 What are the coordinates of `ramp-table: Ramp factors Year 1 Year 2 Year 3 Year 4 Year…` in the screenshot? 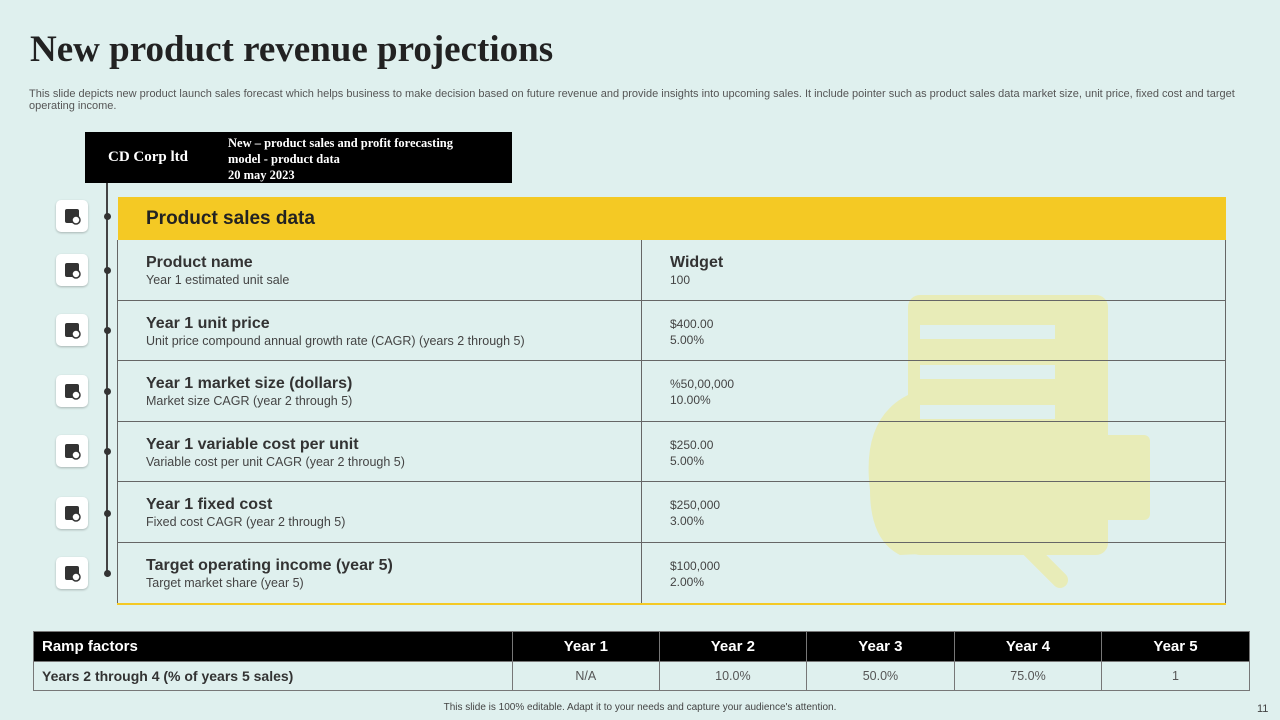 It's located at (641, 661).